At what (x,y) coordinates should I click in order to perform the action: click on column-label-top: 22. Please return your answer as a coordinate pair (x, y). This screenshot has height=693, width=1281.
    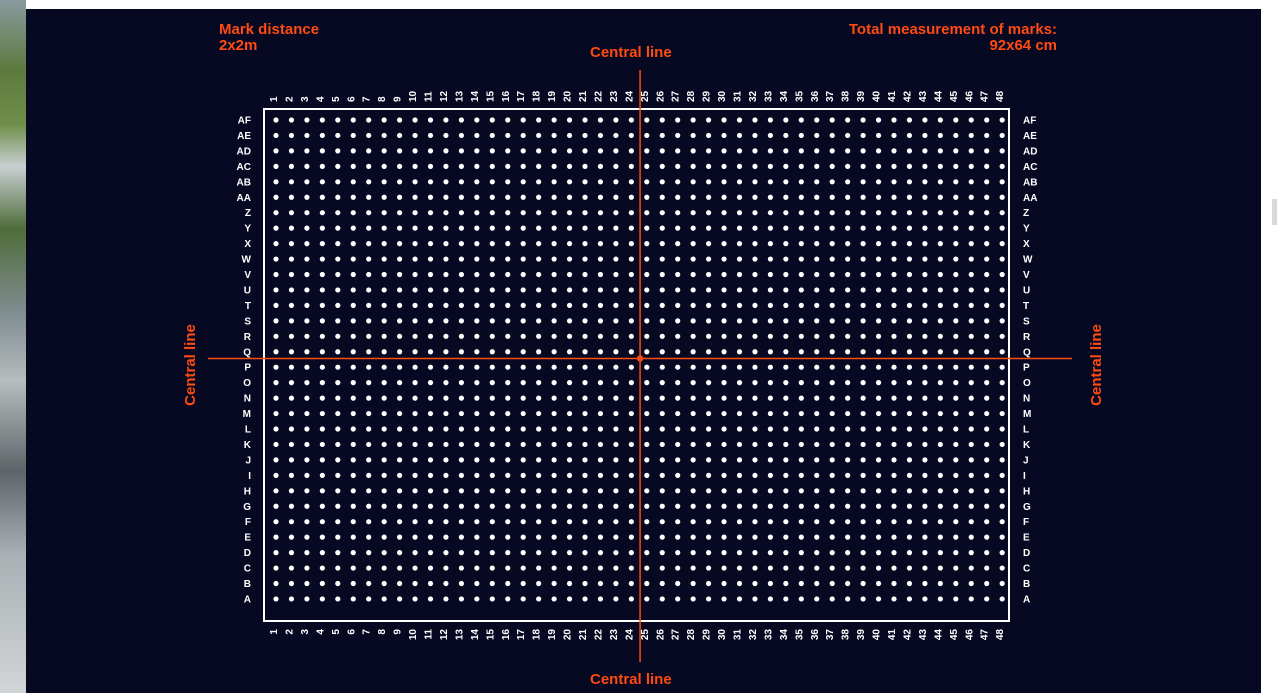
    Looking at the image, I should click on (598, 96).